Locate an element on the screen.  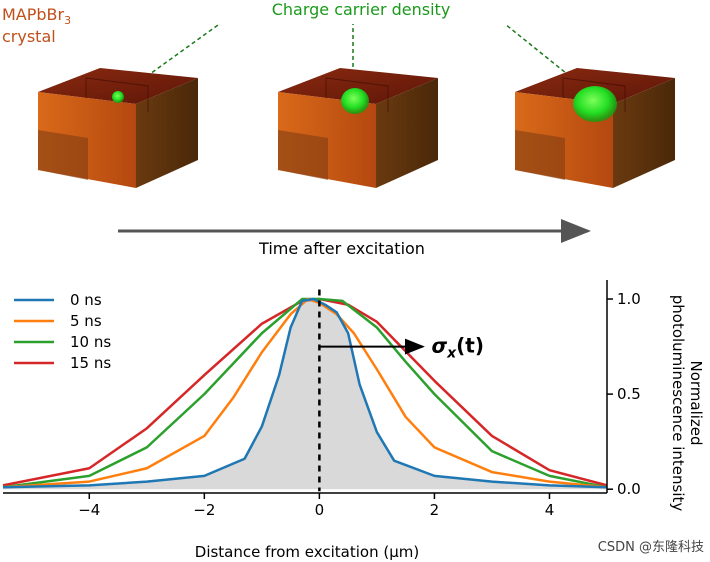
density-label: Charge carrier density is located at coordinates (361, 9).